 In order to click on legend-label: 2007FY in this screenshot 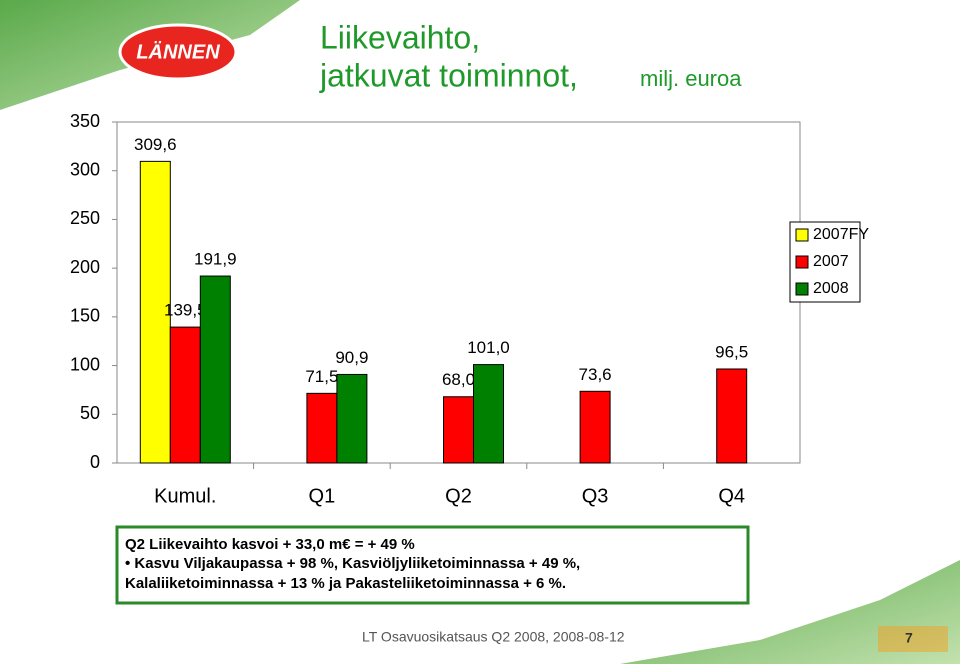, I will do `click(841, 234)`.